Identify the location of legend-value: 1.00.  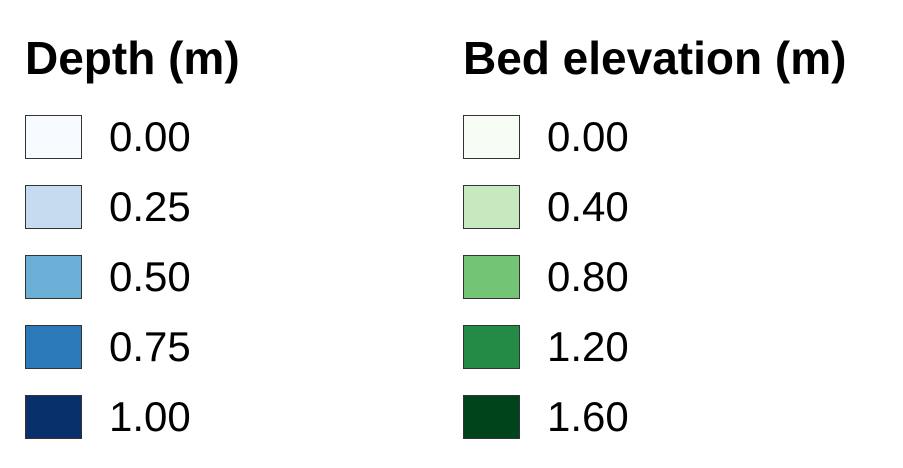
(150, 416).